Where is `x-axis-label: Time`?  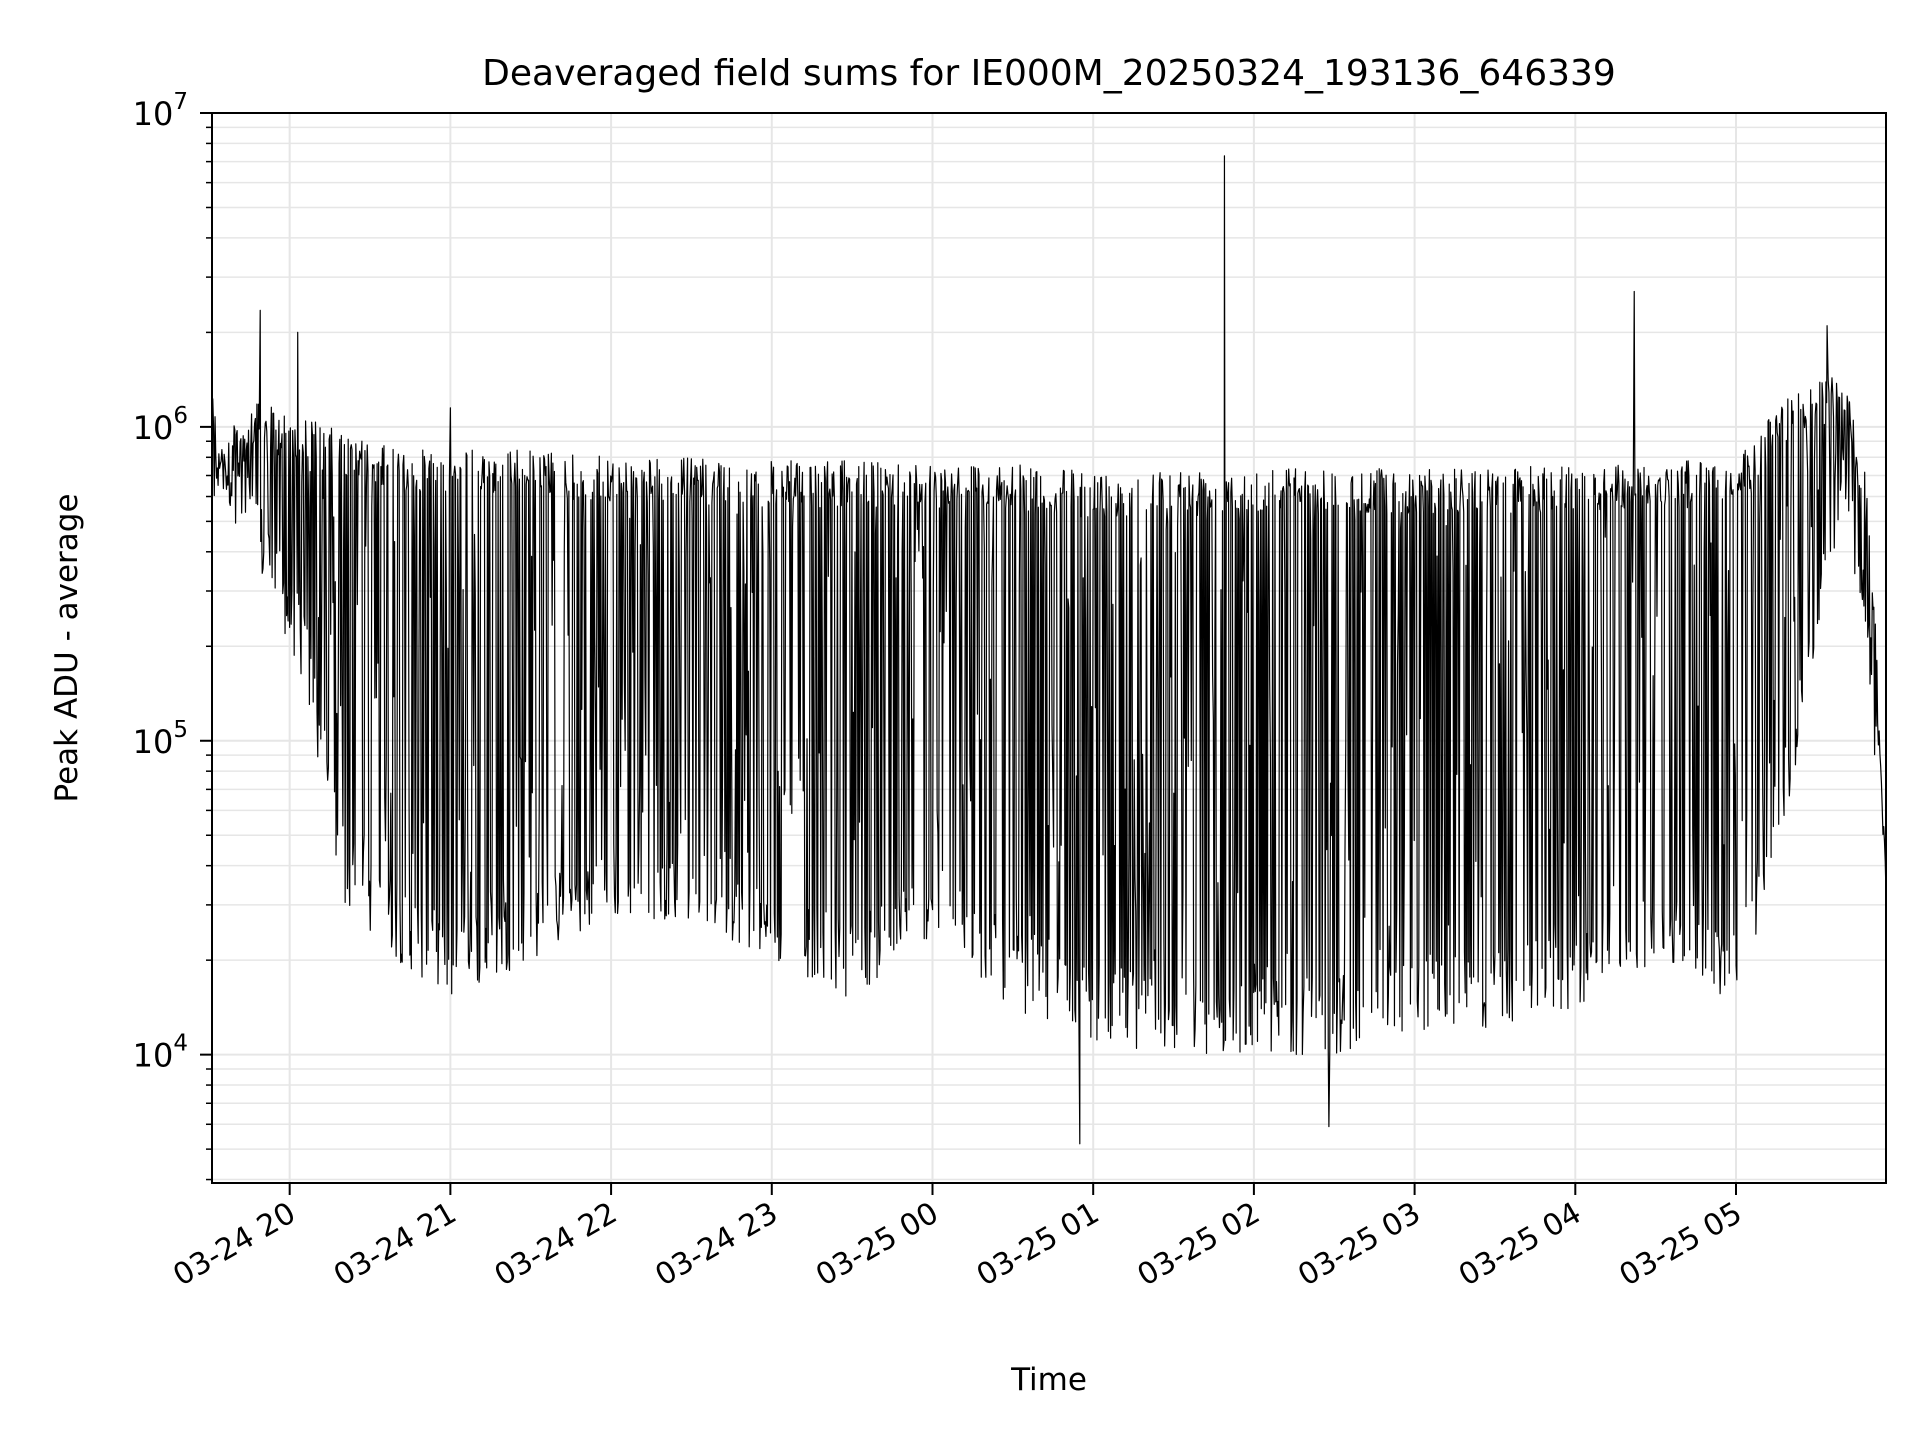
x-axis-label: Time is located at coordinates (1048, 1380).